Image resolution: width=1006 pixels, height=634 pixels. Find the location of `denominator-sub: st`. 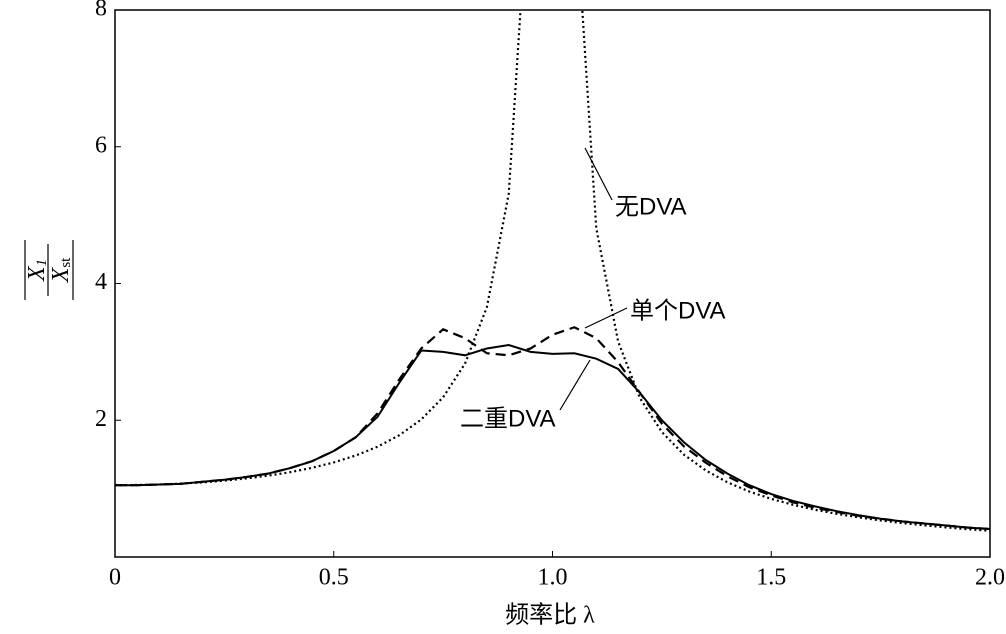

denominator-sub: st is located at coordinates (66, 262).